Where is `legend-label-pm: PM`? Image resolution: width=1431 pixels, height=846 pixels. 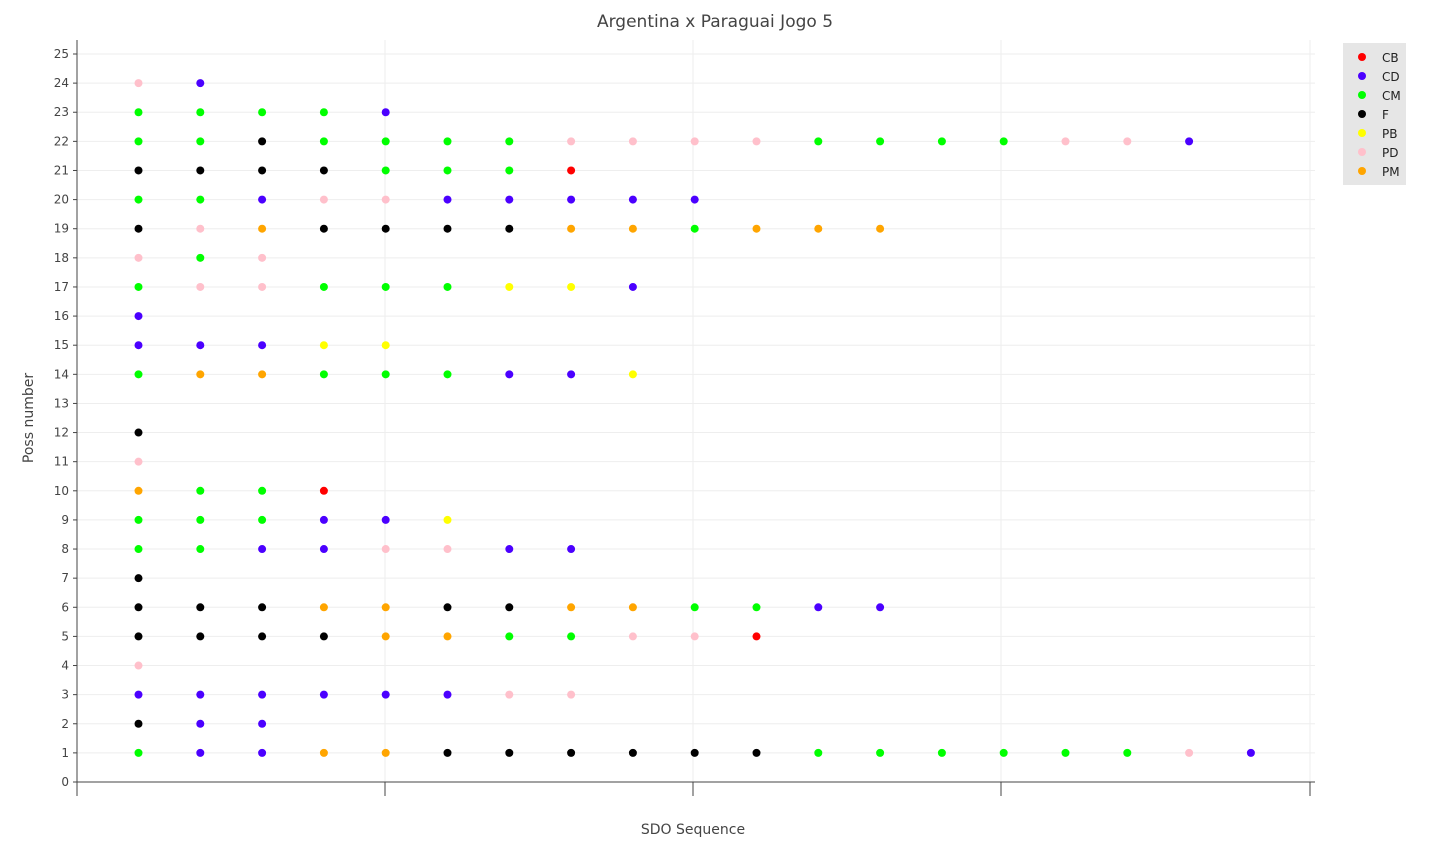 legend-label-pm: PM is located at coordinates (1391, 172).